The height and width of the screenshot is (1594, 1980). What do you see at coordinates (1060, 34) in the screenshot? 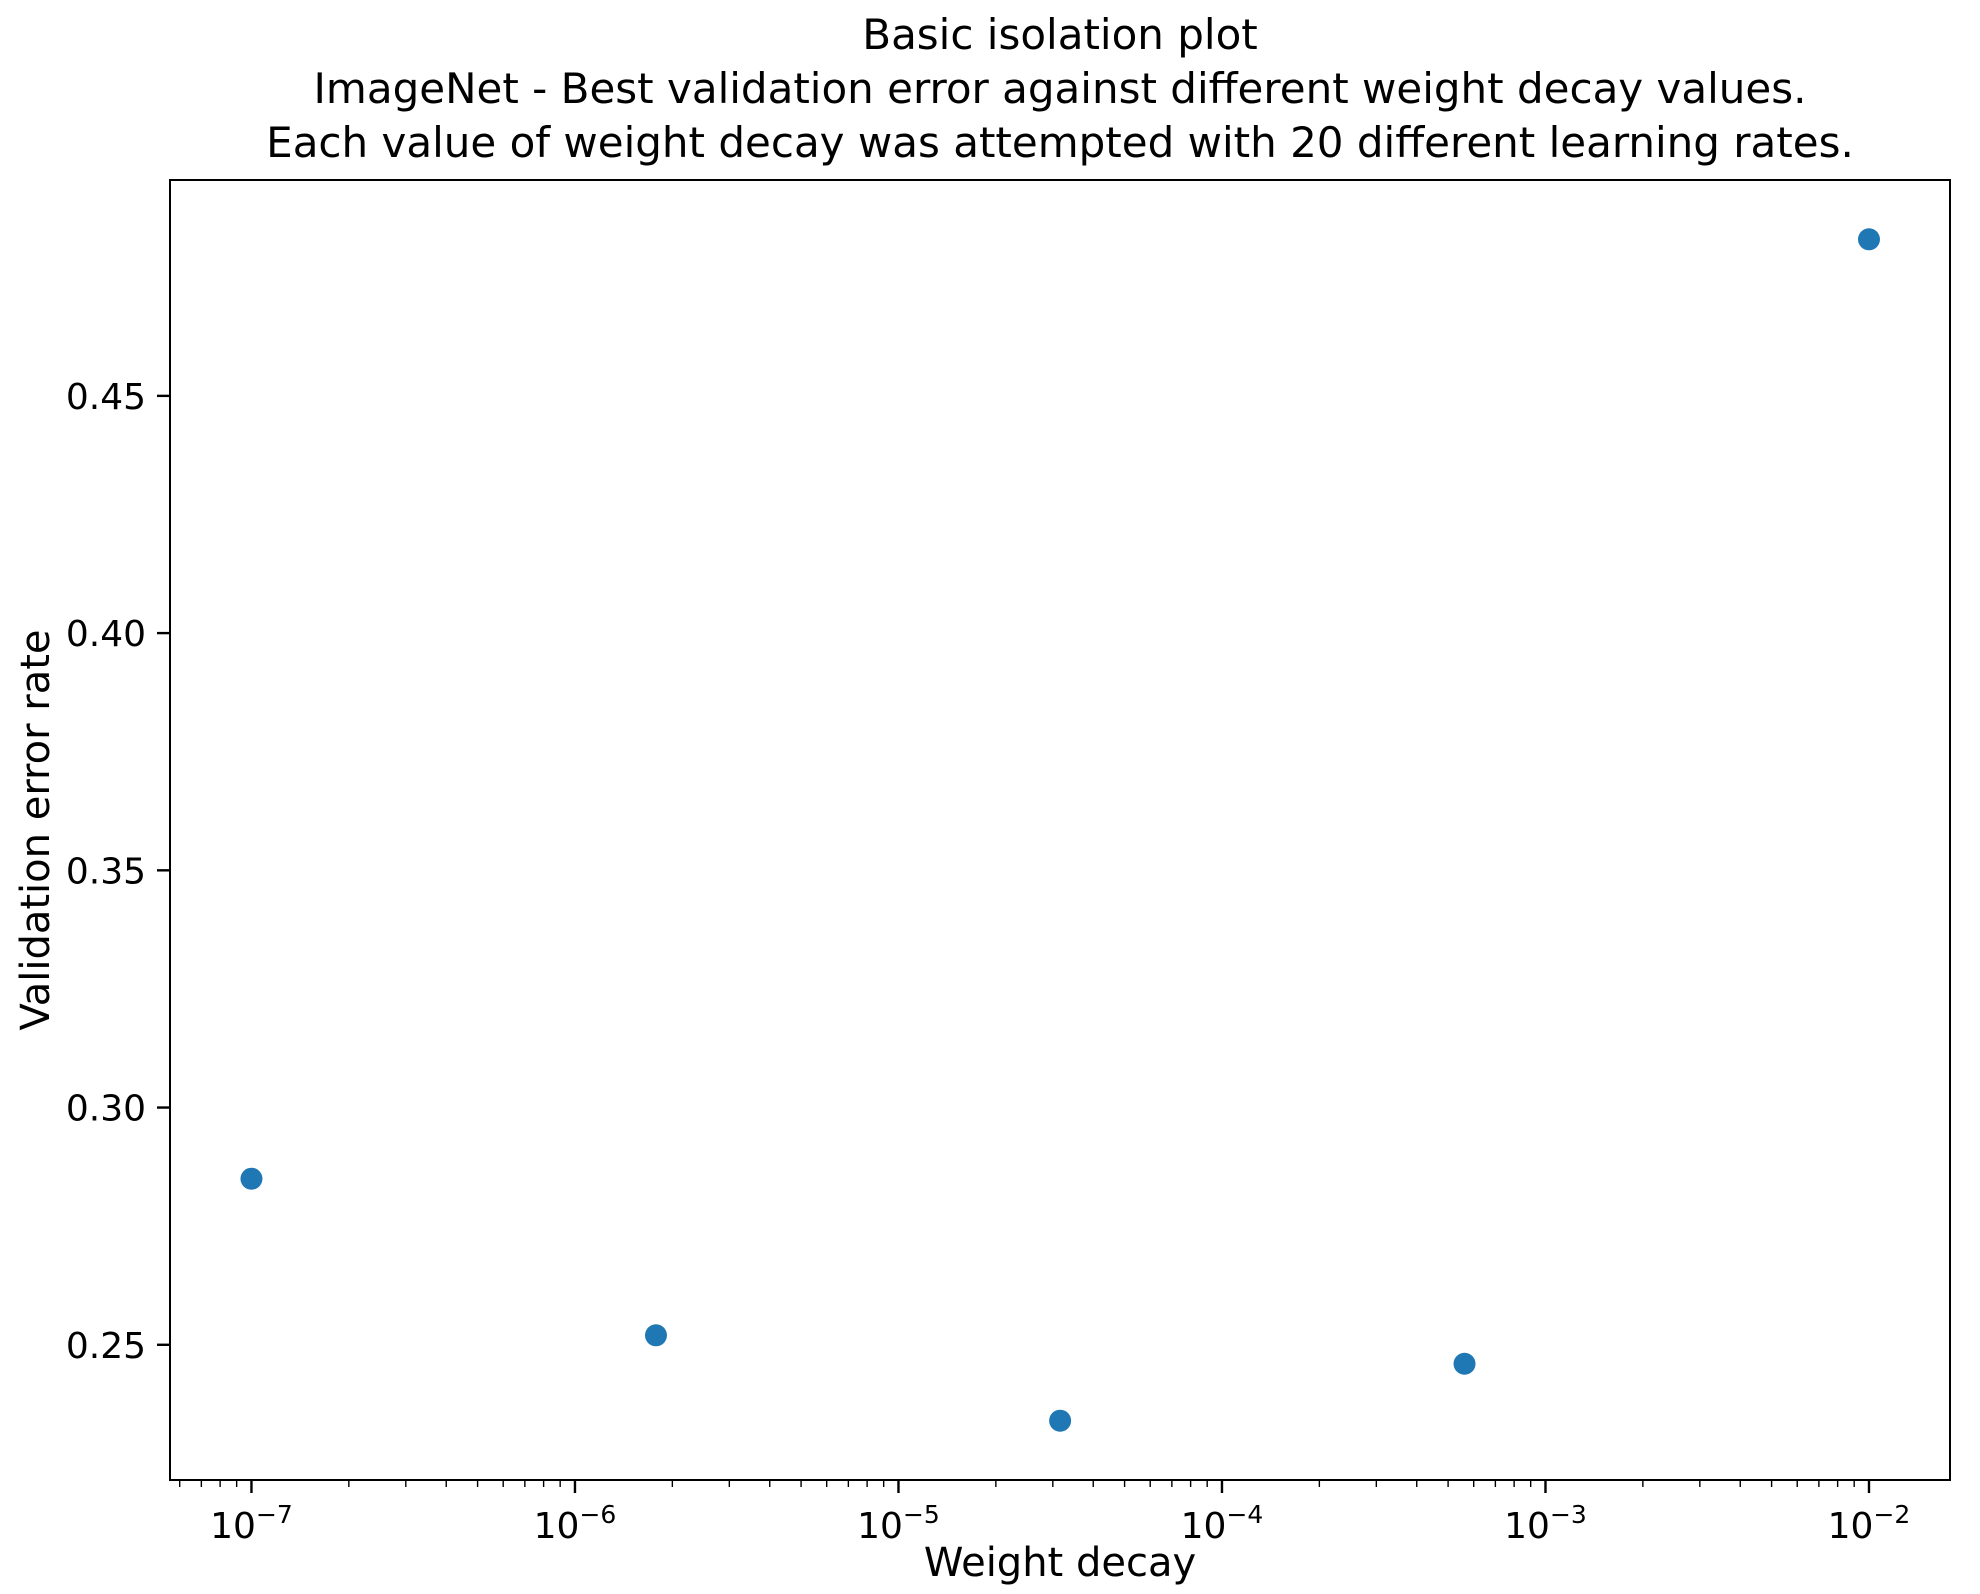
I see `chart-title-line-1: Basic isolation plot` at bounding box center [1060, 34].